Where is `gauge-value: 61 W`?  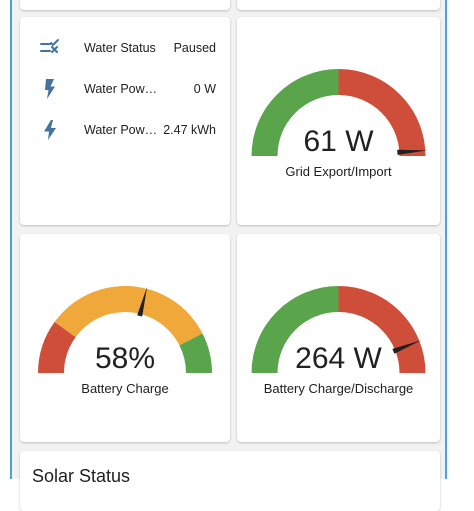 gauge-value: 61 W is located at coordinates (338, 141).